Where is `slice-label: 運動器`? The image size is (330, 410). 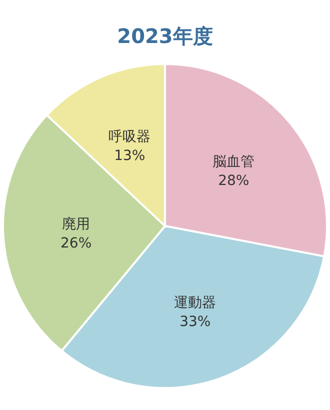 slice-label: 運動器 is located at coordinates (195, 302).